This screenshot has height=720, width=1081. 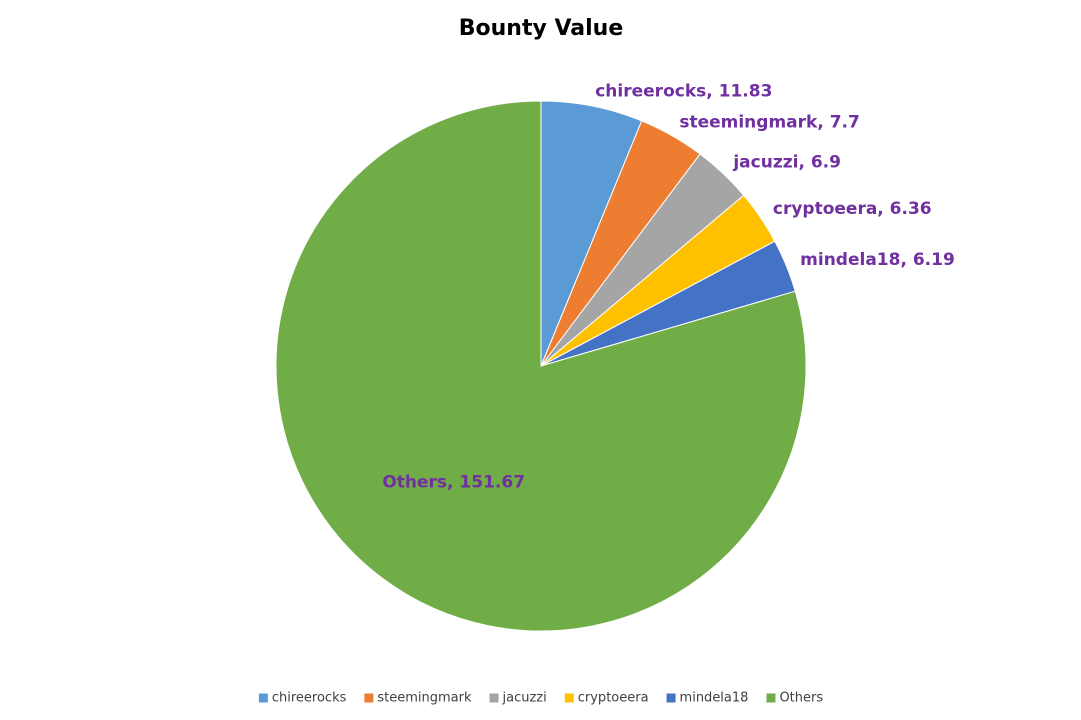 What do you see at coordinates (714, 698) in the screenshot?
I see `legend-label: mindela18` at bounding box center [714, 698].